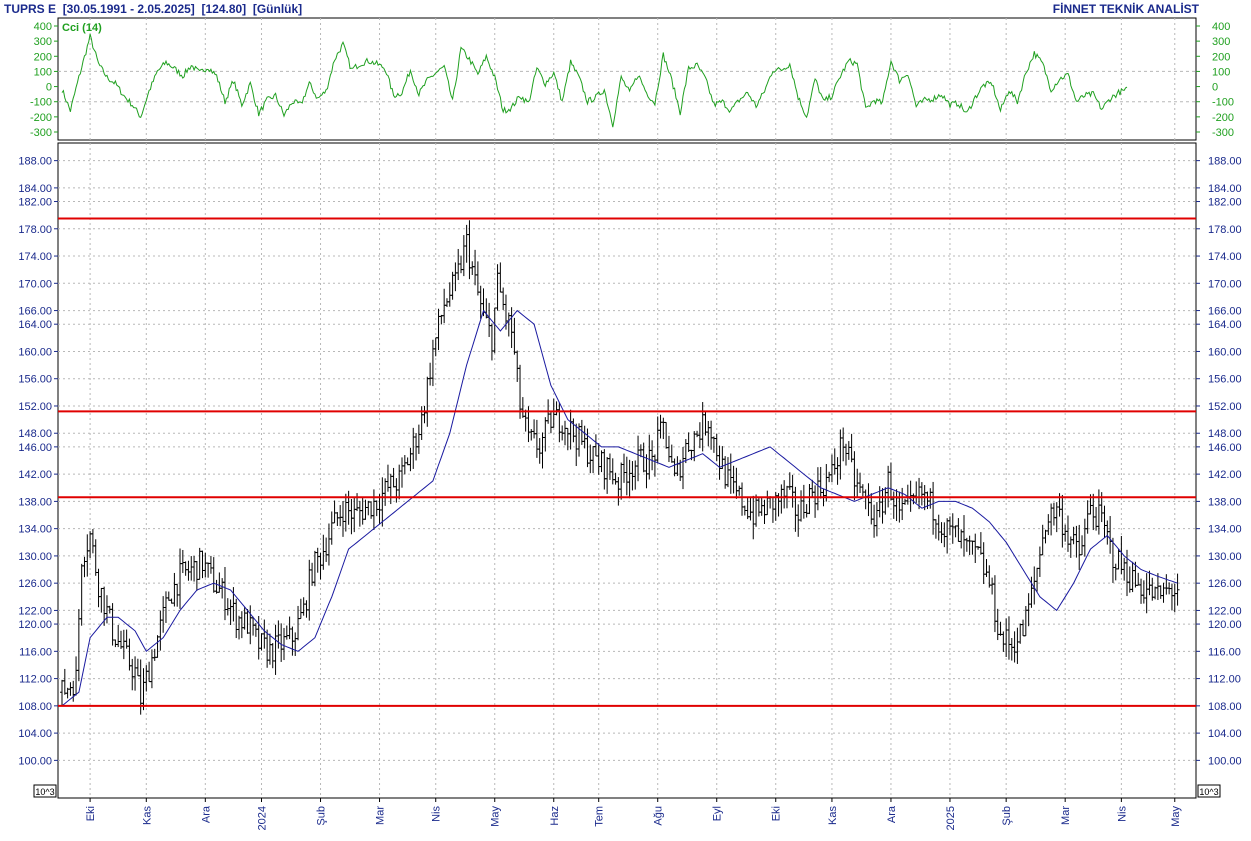 The image size is (1251, 841). I want to click on price-tick-right: 108.00, so click(1225, 707).